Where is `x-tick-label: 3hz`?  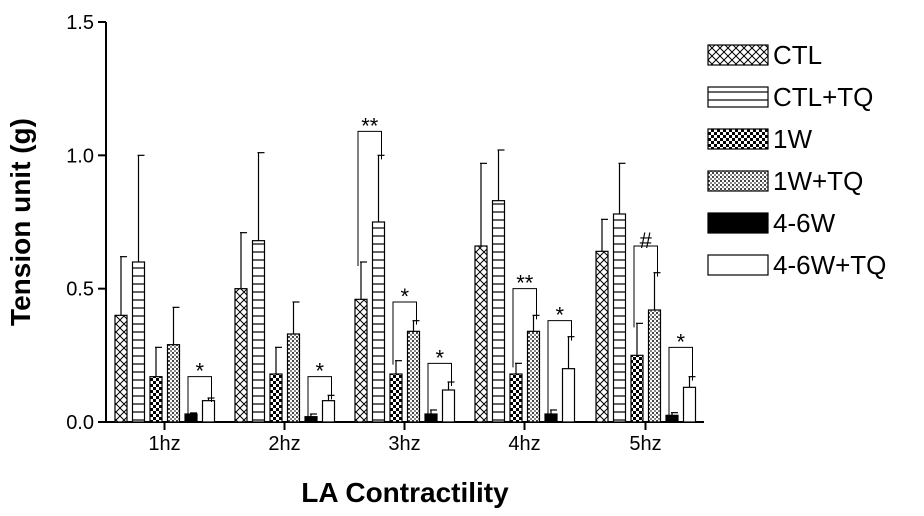 x-tick-label: 3hz is located at coordinates (404, 444).